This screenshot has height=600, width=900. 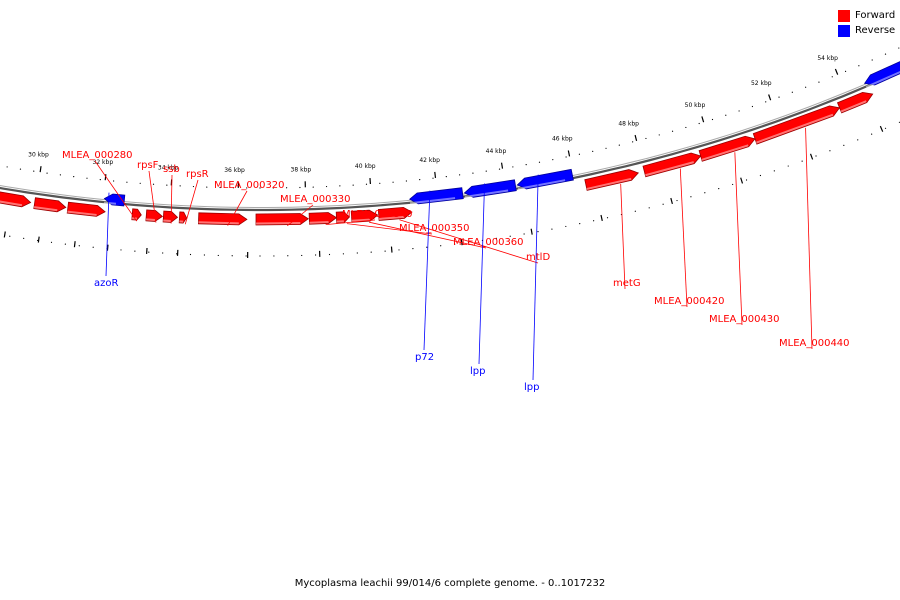 I want to click on gene-arrow-p72, so click(x=436, y=196).